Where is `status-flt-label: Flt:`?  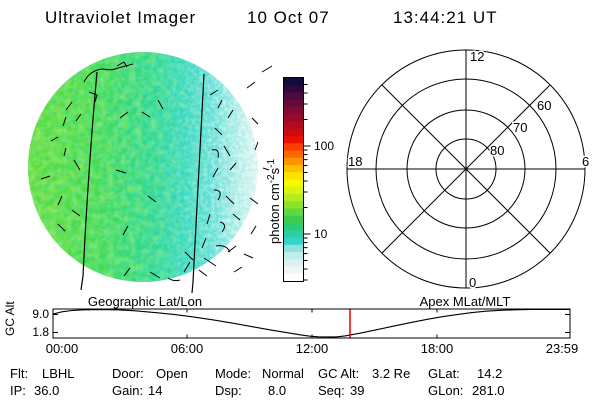
status-flt-label: Flt: is located at coordinates (19, 373).